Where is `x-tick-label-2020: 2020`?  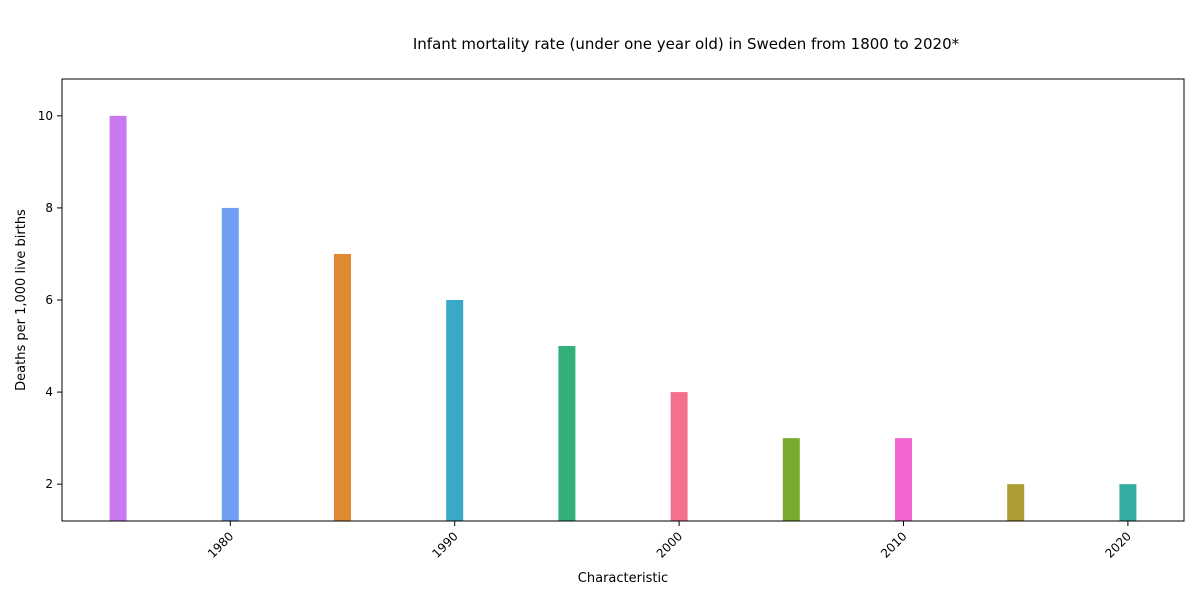 x-tick-label-2020: 2020 is located at coordinates (1118, 544).